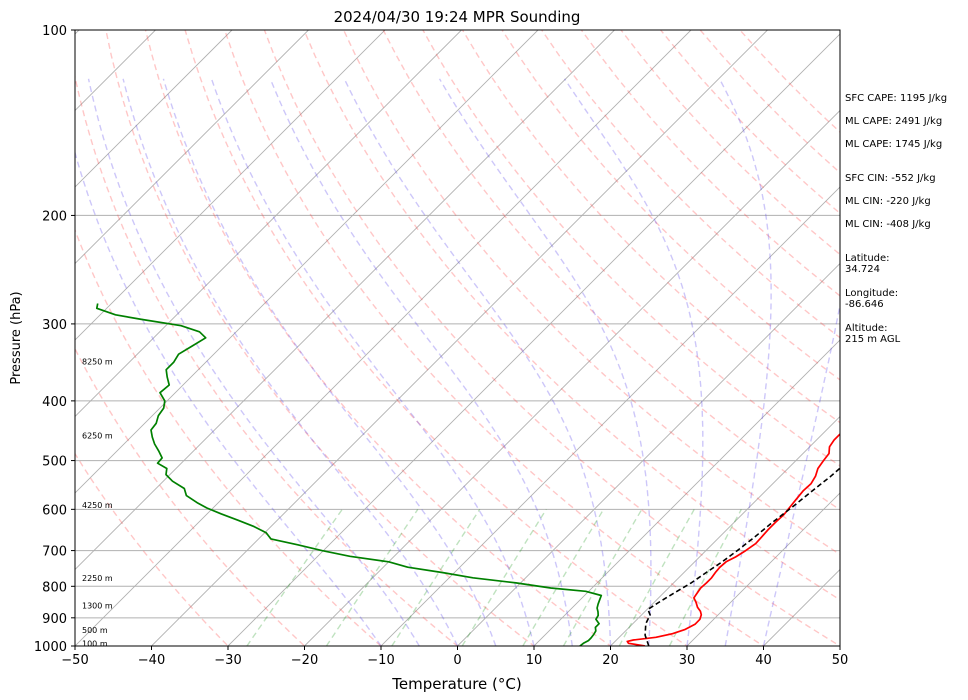 The height and width of the screenshot is (700, 968). I want to click on temperature-line, so click(733, 539).